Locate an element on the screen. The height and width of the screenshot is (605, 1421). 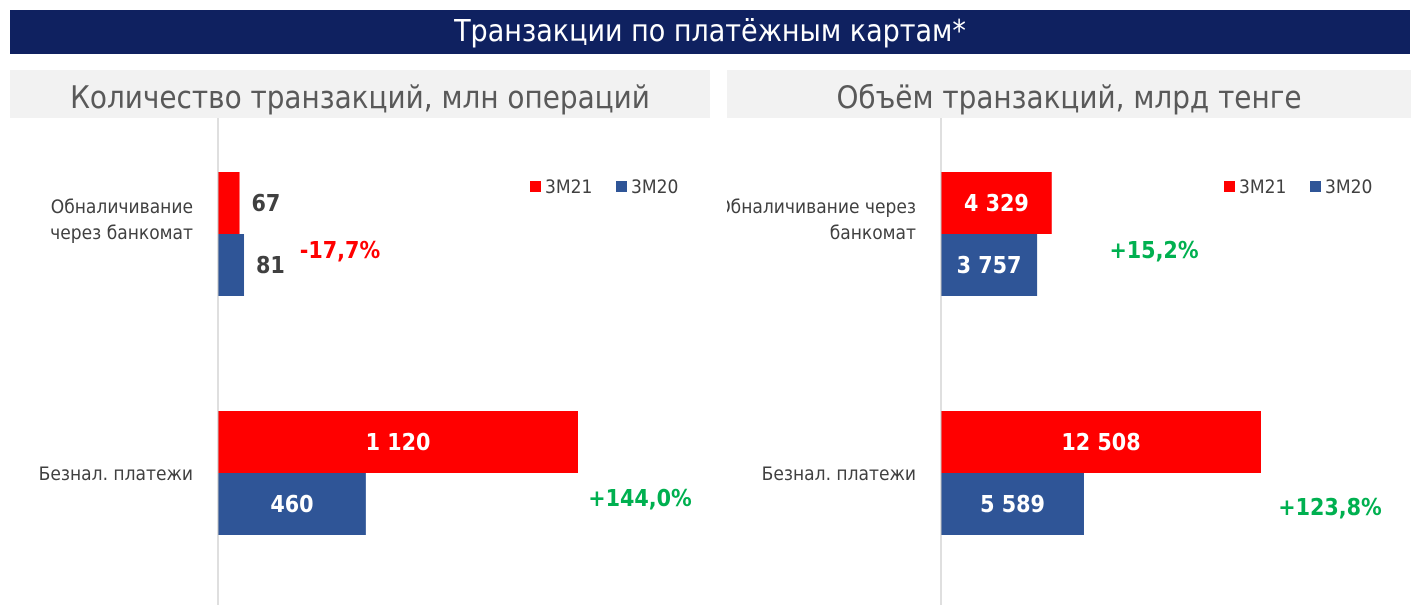
data-label: 460 is located at coordinates (291, 505).